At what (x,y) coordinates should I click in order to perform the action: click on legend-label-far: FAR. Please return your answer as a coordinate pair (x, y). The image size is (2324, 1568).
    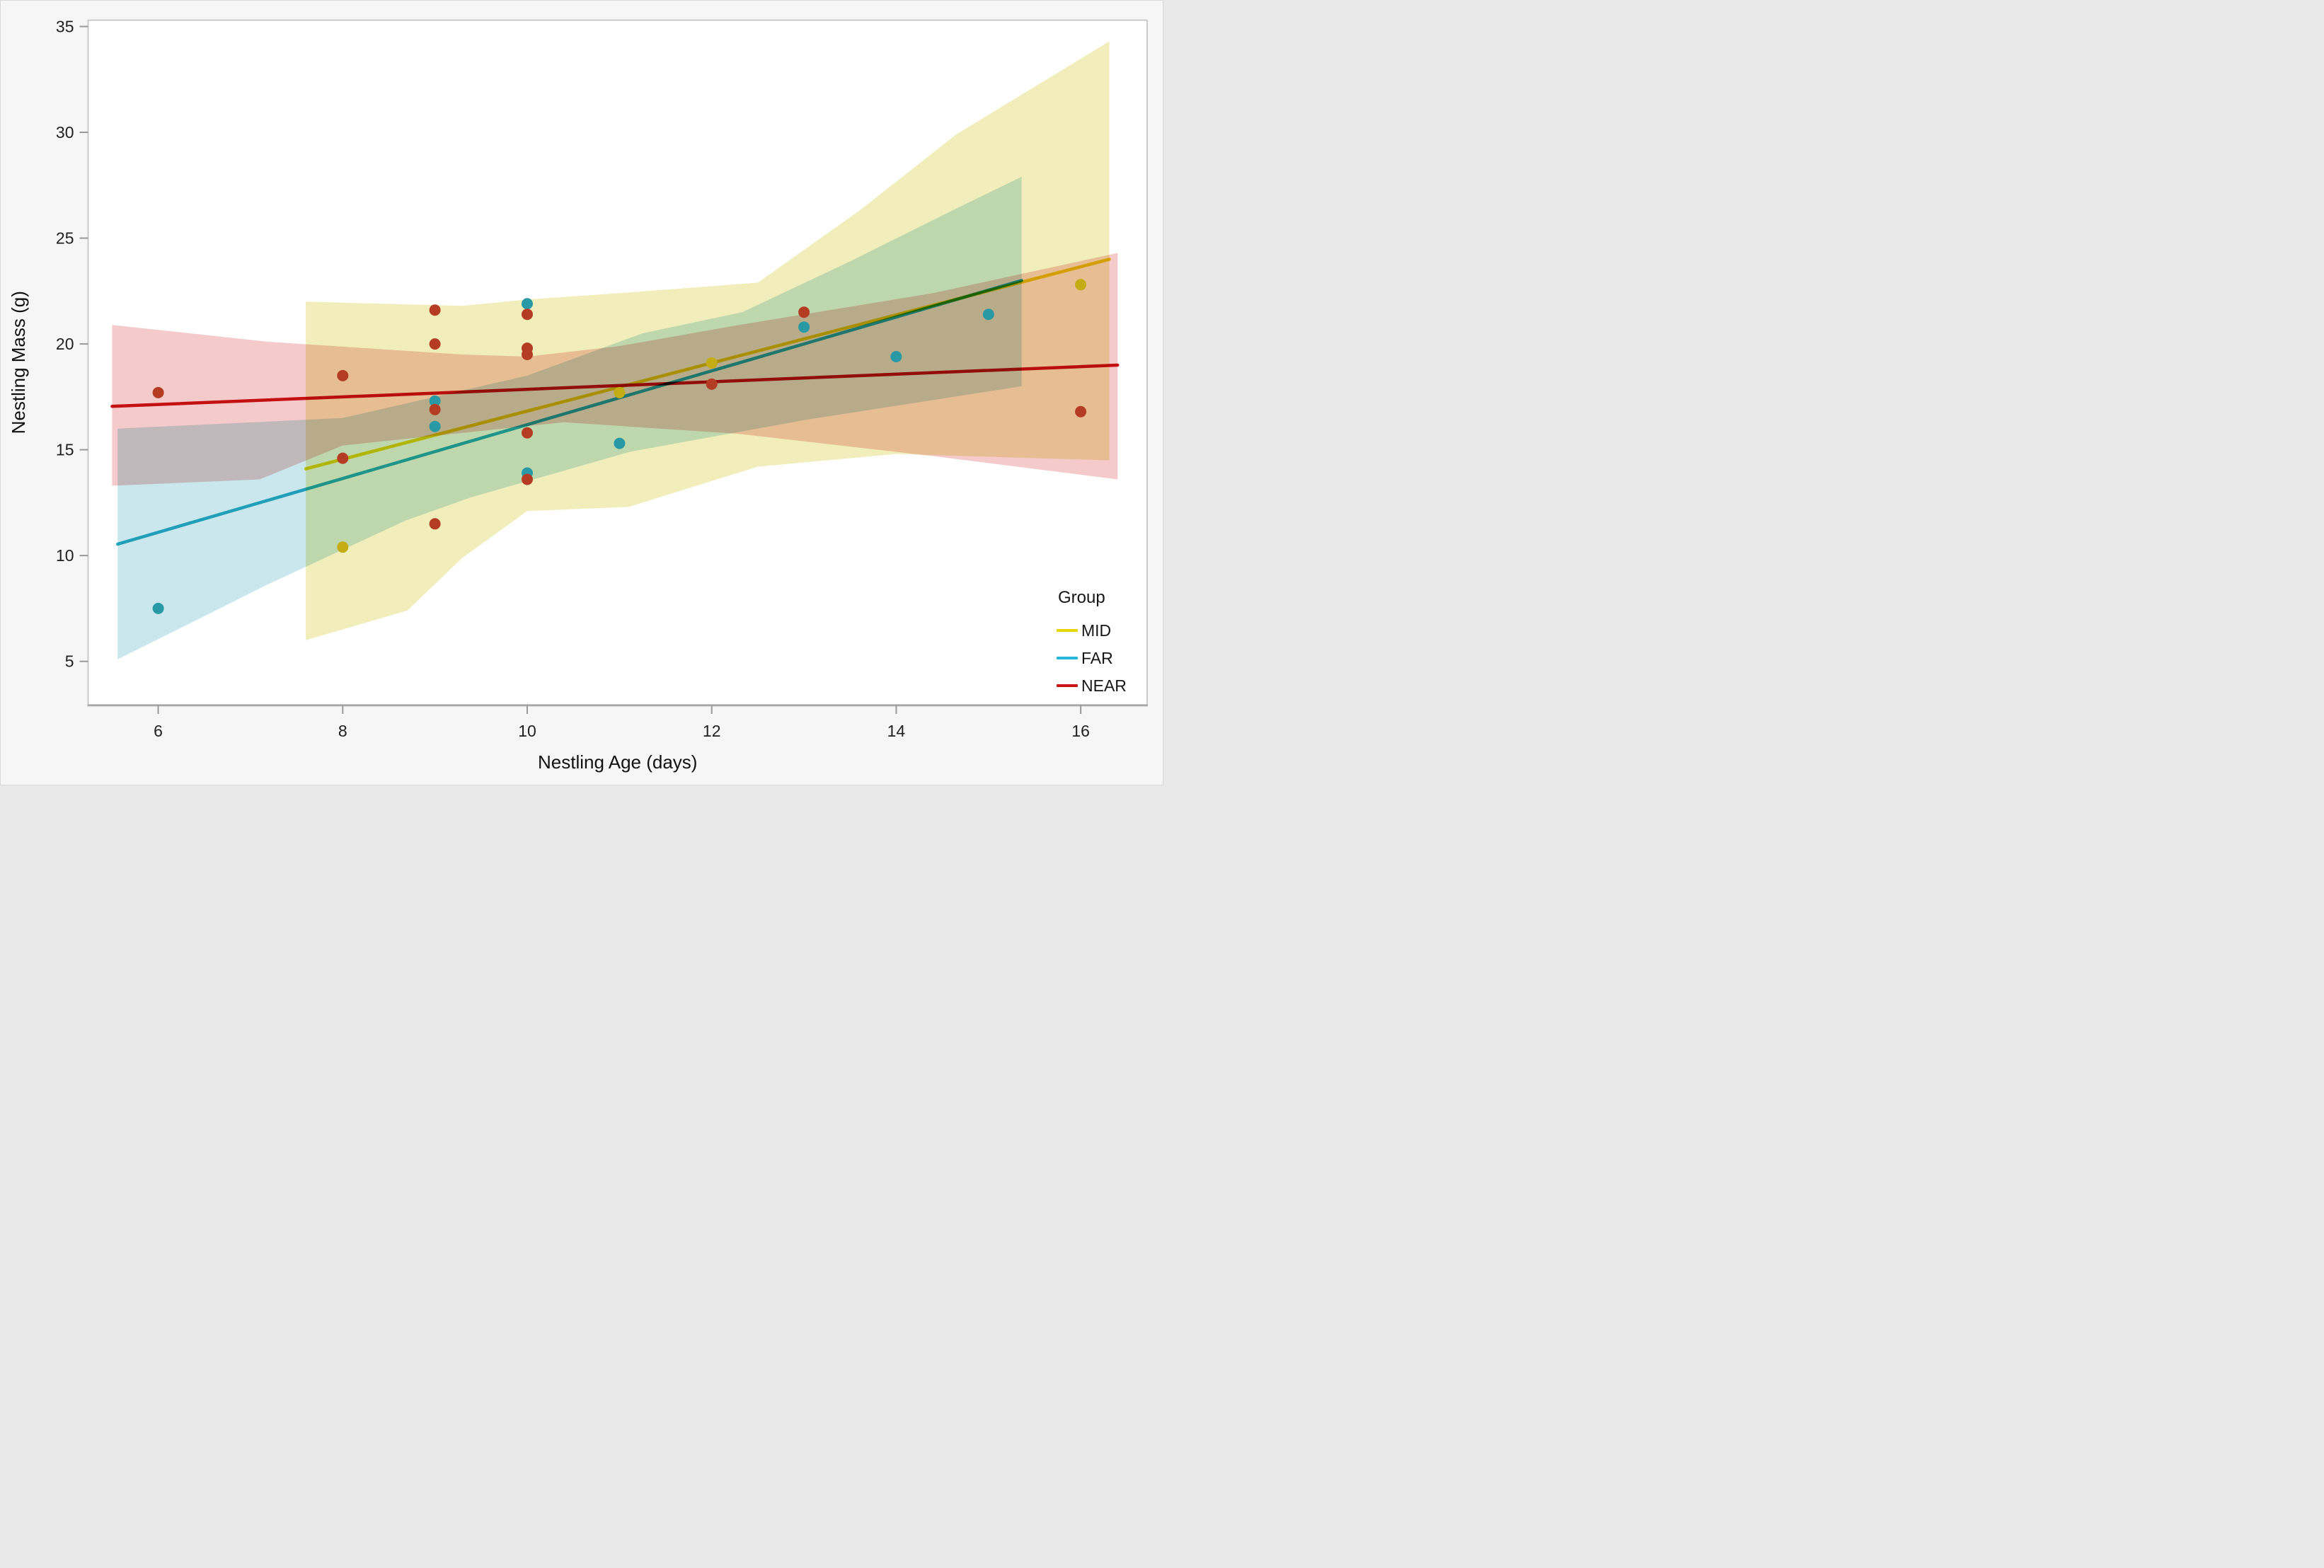
    Looking at the image, I should click on (1097, 657).